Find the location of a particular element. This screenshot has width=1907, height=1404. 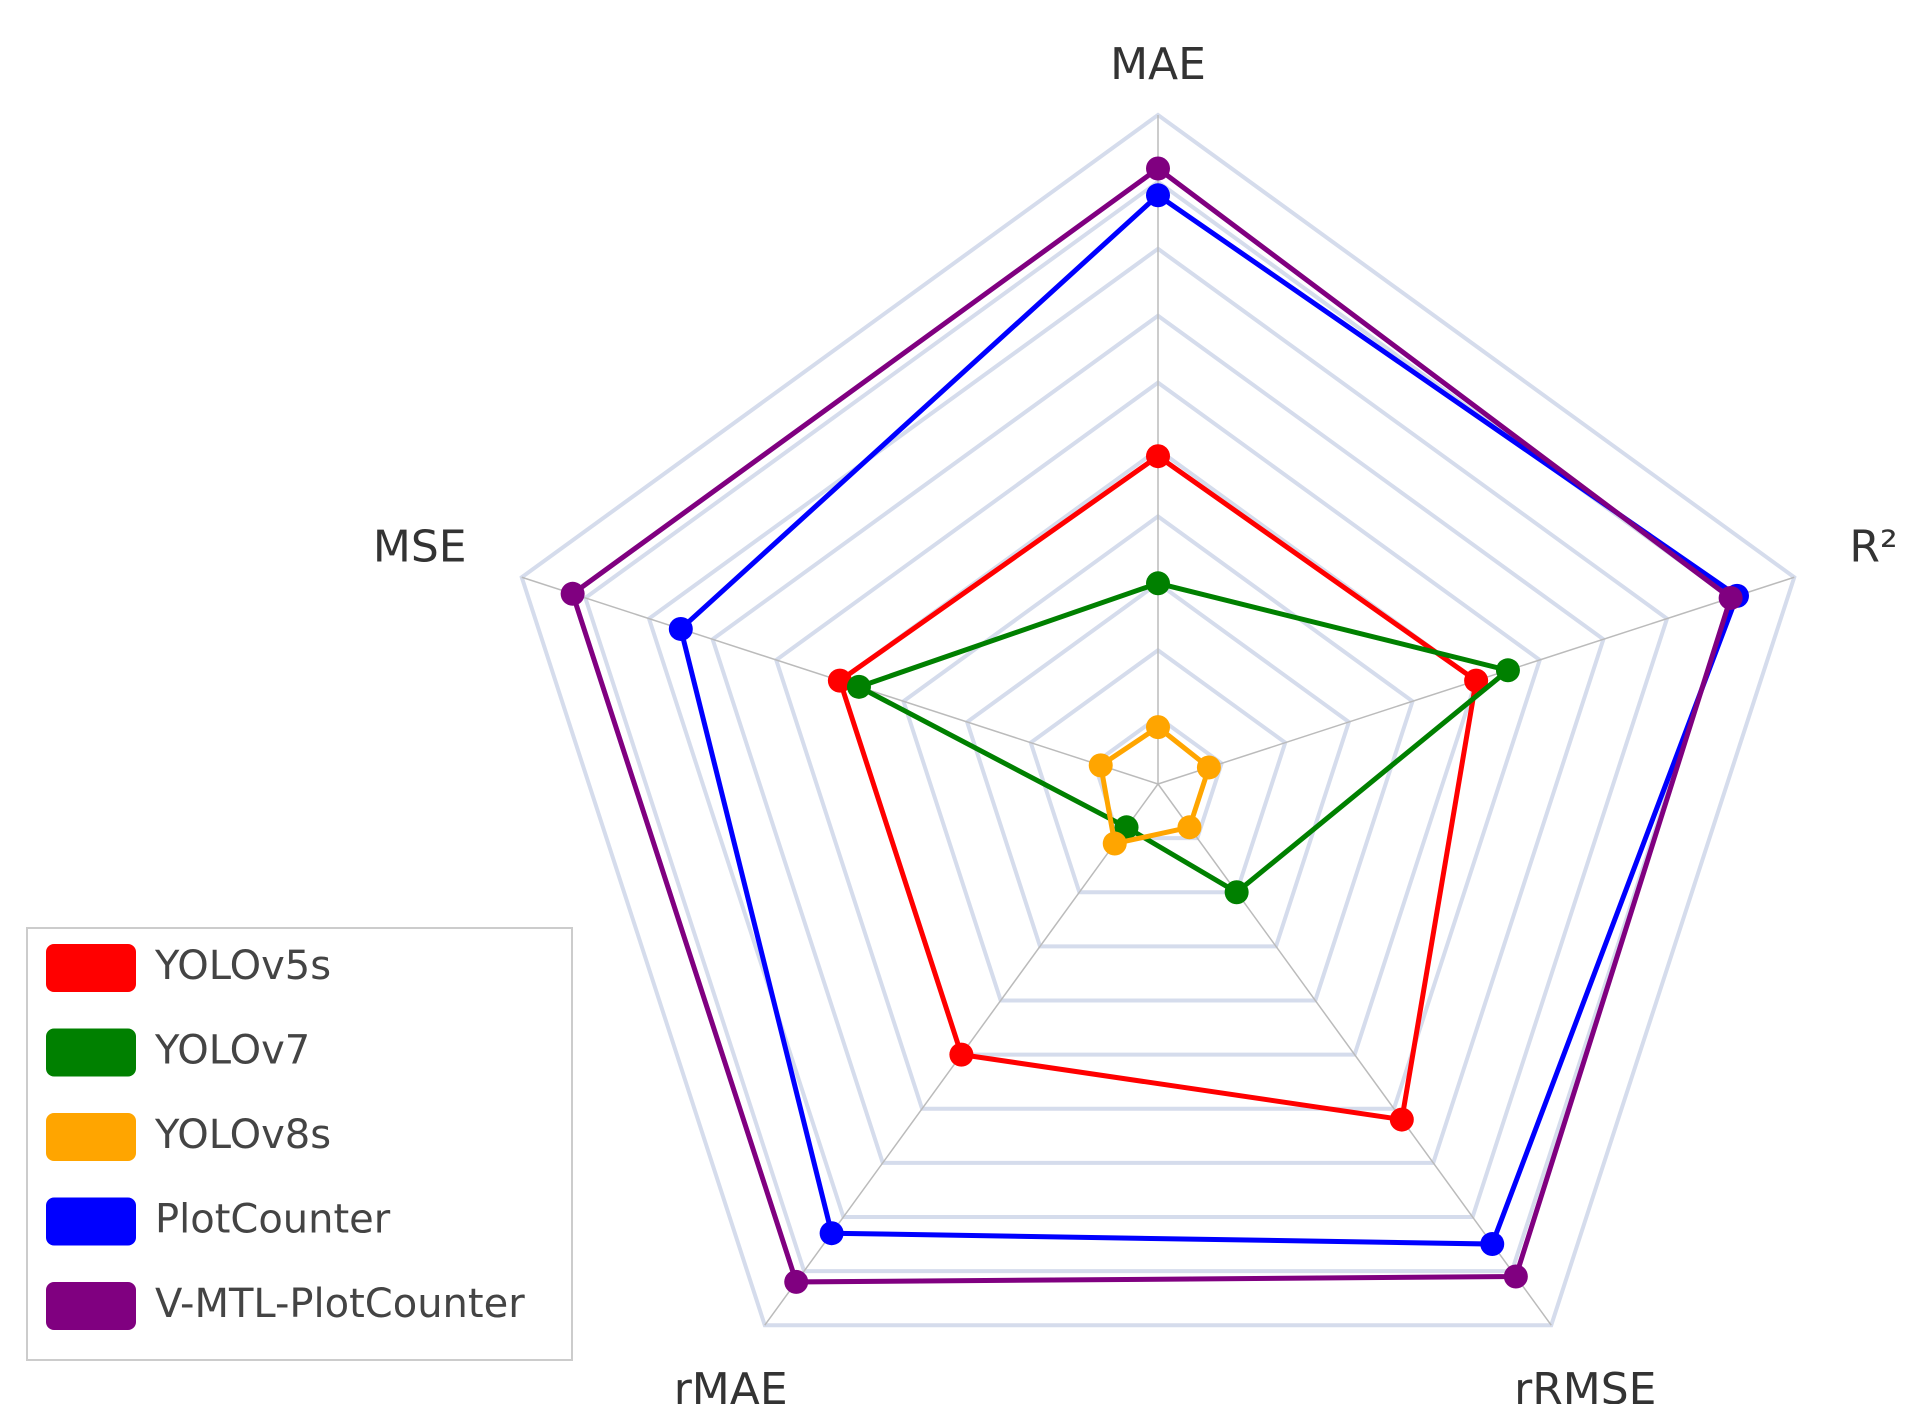

axis-label: R² is located at coordinates (1873, 546).